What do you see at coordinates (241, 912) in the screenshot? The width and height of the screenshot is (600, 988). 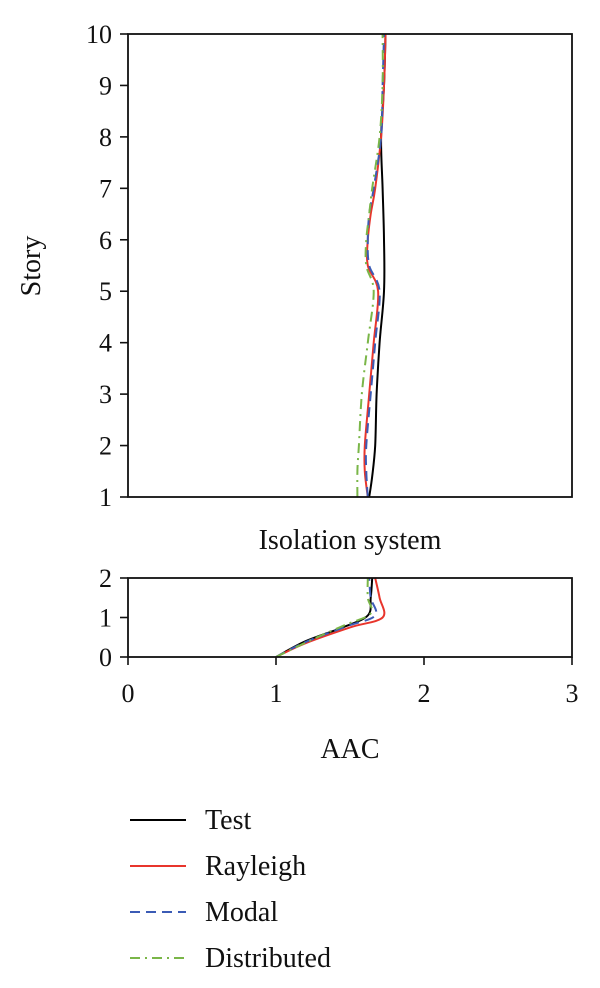 I see `legend-label: Modal` at bounding box center [241, 912].